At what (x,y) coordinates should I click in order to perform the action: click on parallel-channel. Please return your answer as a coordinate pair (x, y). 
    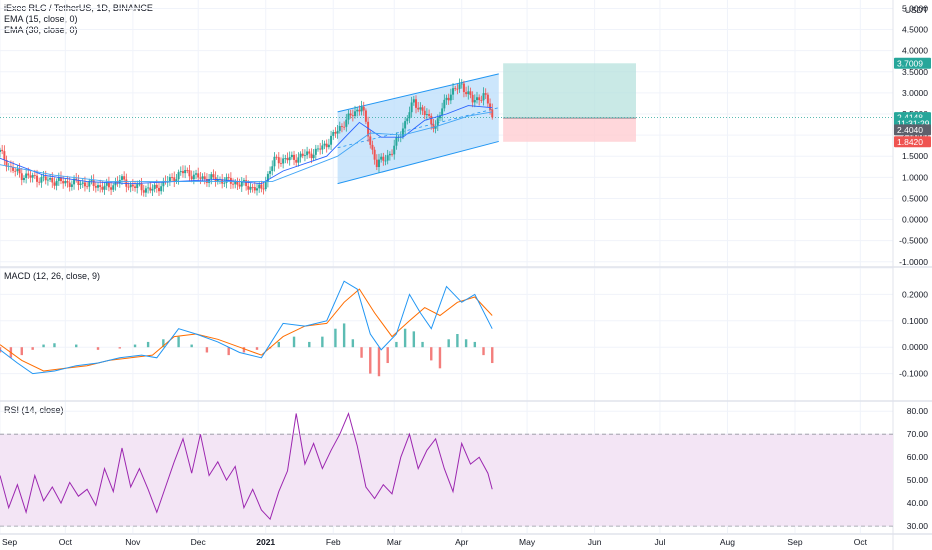
    Looking at the image, I should click on (418, 128).